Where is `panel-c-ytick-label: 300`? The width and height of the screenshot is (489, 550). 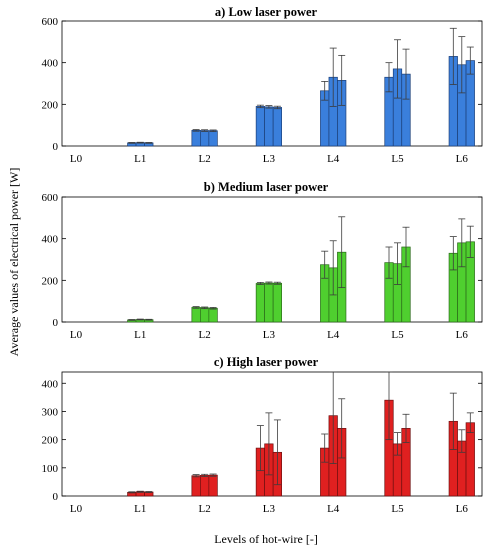
panel-c-ytick-label: 300 is located at coordinates (50, 412).